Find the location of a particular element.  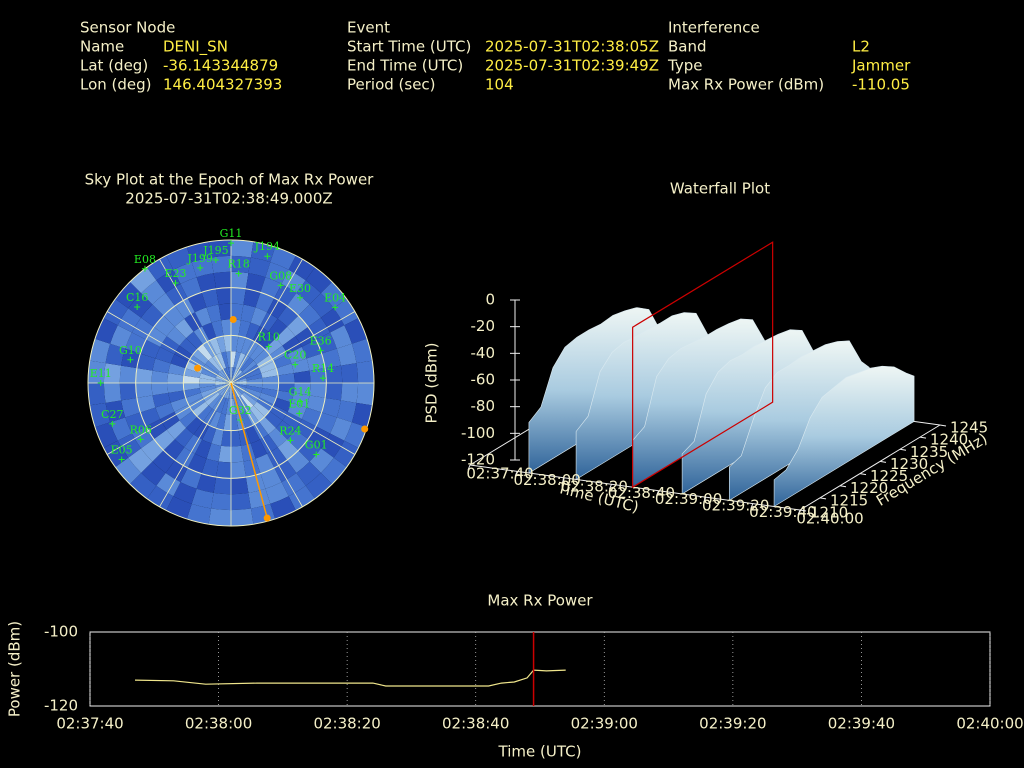

satellite-label: G01 is located at coordinates (316, 444).